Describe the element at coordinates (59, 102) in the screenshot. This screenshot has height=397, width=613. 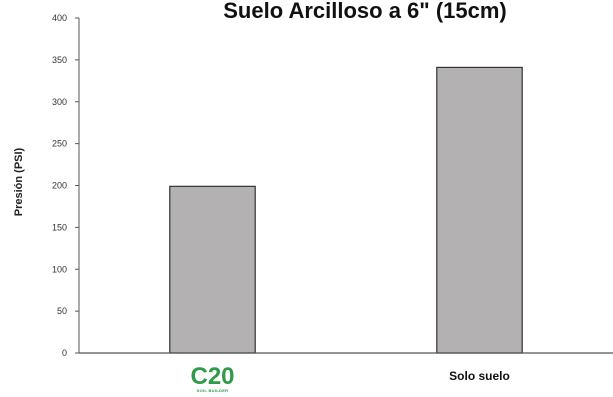
I see `y-tick-label: 300` at that location.